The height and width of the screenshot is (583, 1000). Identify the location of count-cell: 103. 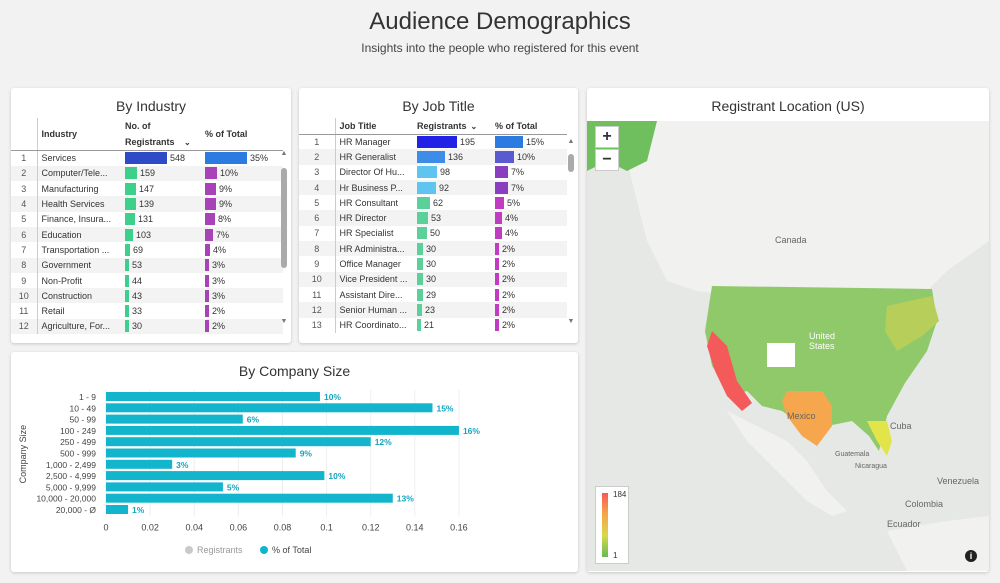
(161, 234).